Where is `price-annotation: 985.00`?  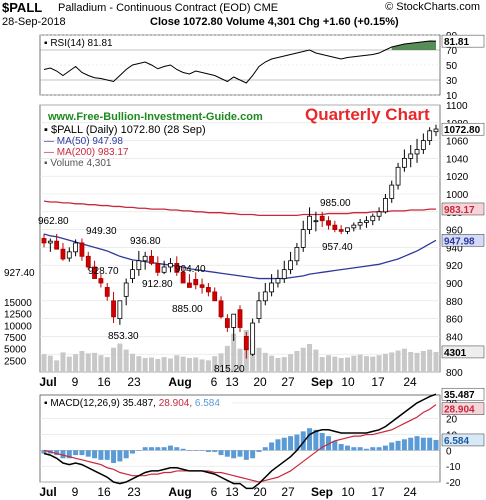
price-annotation: 985.00 is located at coordinates (335, 203).